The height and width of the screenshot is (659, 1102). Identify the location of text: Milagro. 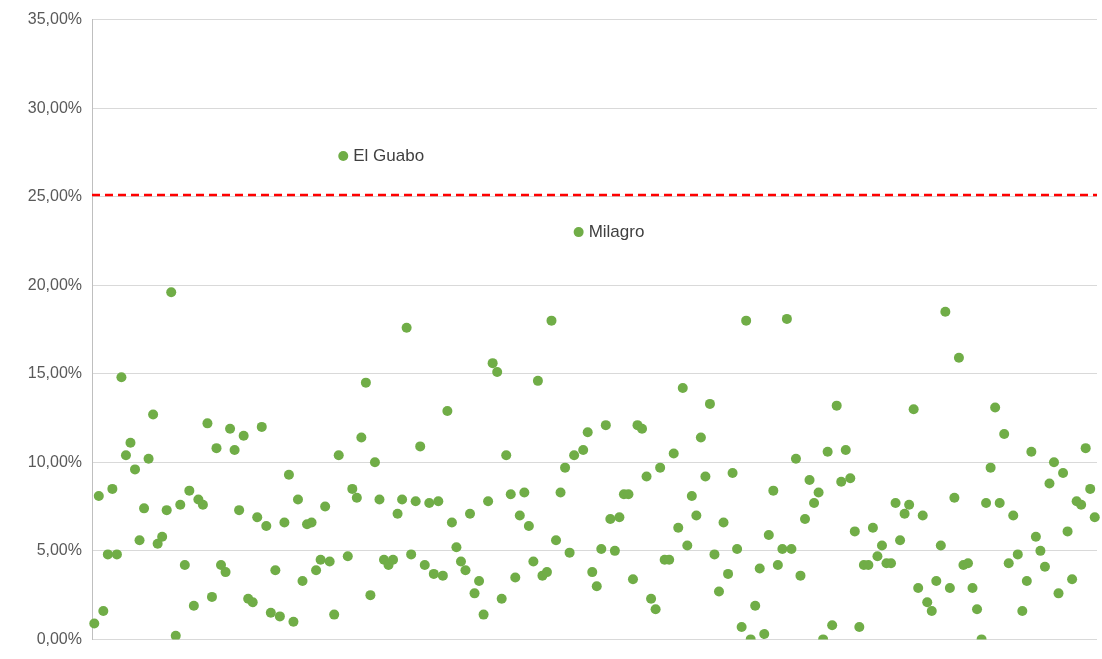
(616, 231).